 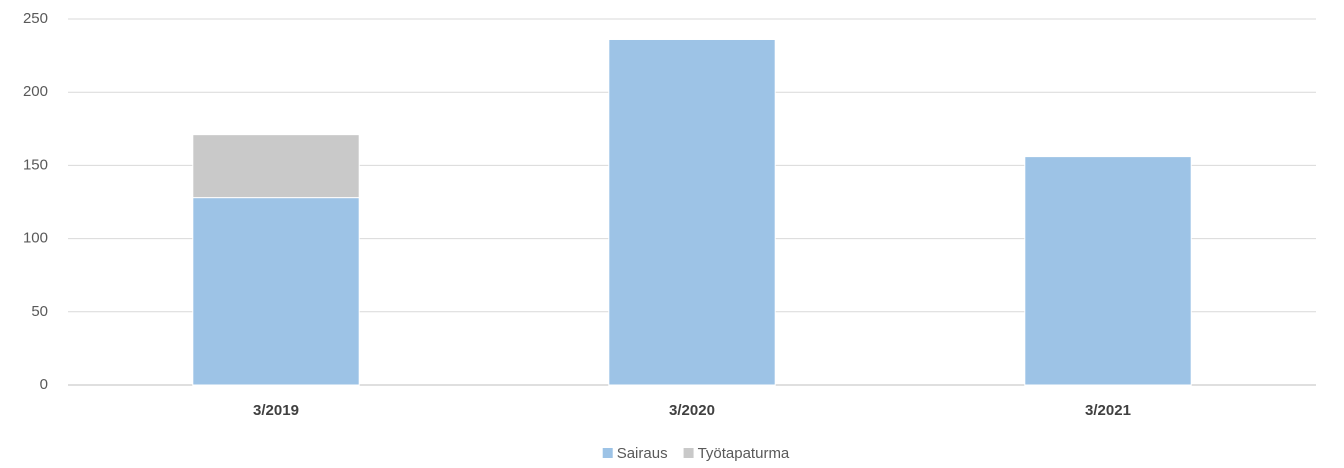 I want to click on x-tick-label: 3/2019, so click(x=276, y=410).